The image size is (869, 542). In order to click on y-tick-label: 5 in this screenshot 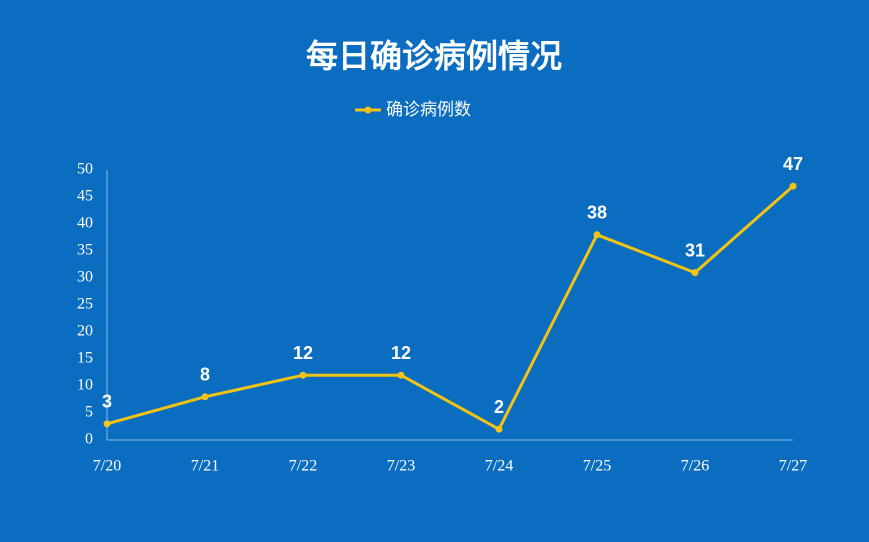, I will do `click(89, 412)`.